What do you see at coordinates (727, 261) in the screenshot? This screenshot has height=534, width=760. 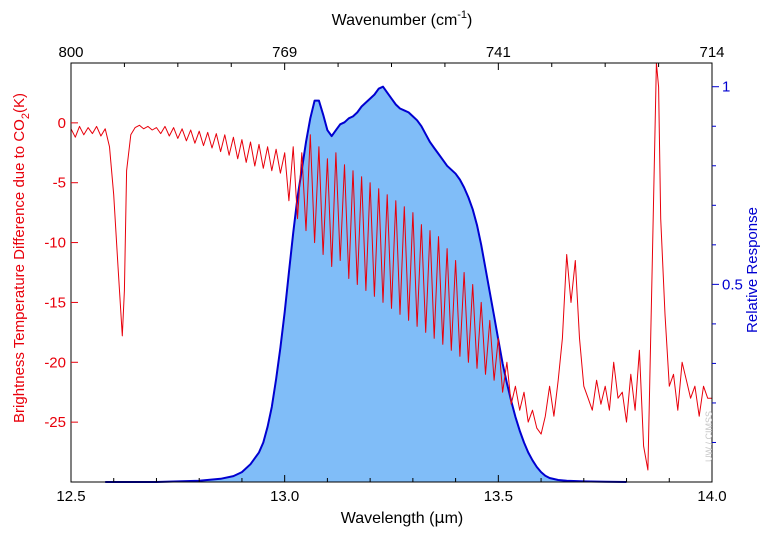 I see `right-axis: 10.5` at bounding box center [727, 261].